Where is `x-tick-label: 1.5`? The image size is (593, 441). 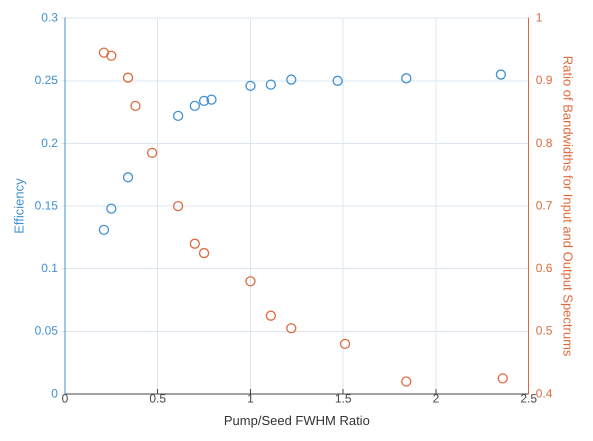 x-tick-label: 1.5 is located at coordinates (343, 399).